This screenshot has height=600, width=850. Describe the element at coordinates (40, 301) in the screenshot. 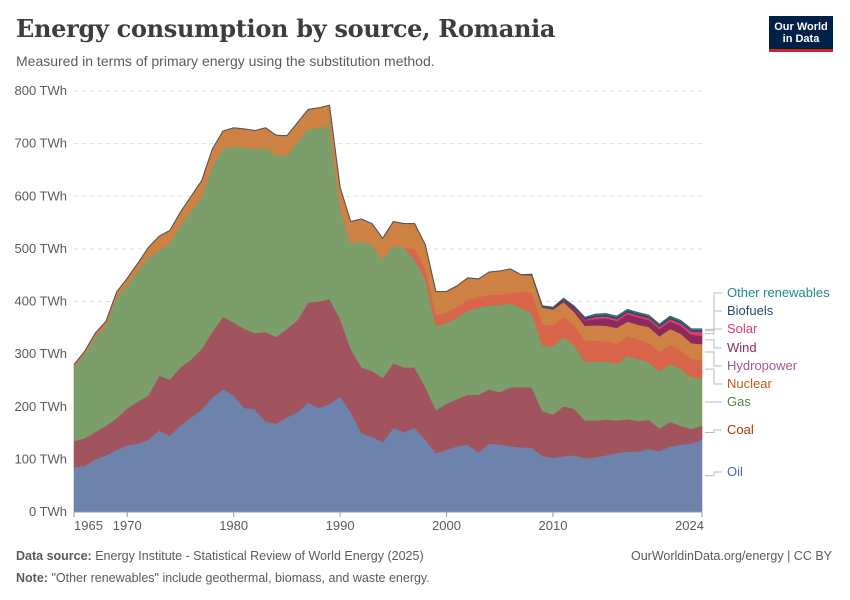

I see `y-tick-label: 400 TWh` at that location.